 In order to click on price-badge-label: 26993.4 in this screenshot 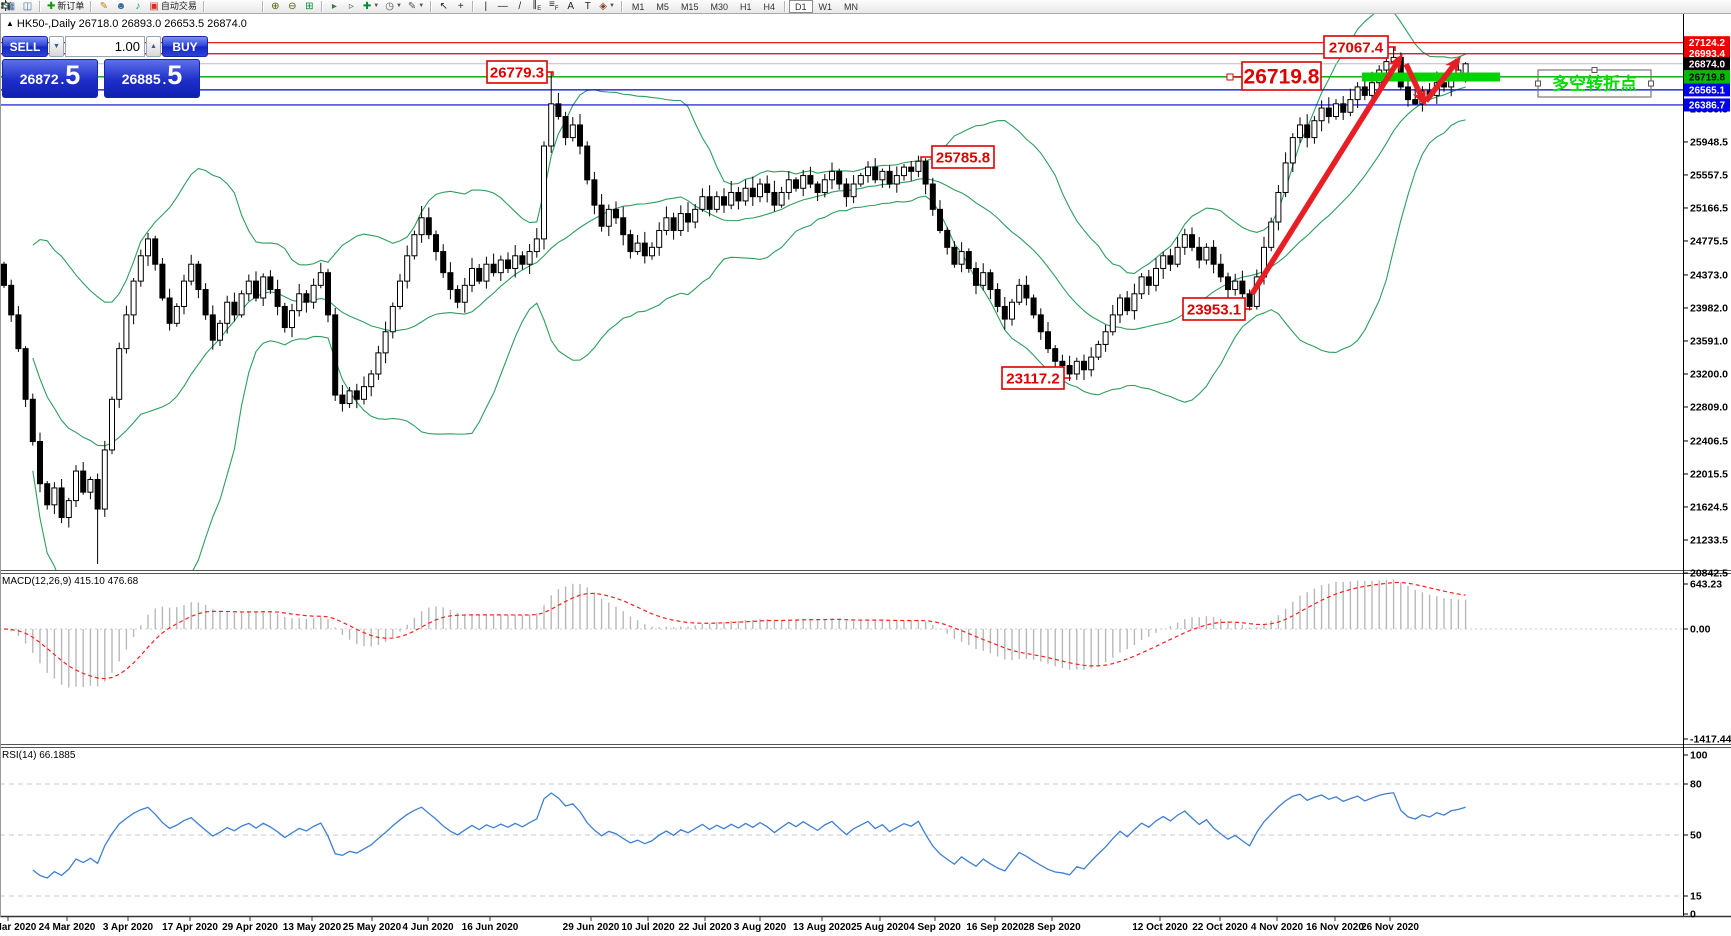, I will do `click(1707, 54)`.